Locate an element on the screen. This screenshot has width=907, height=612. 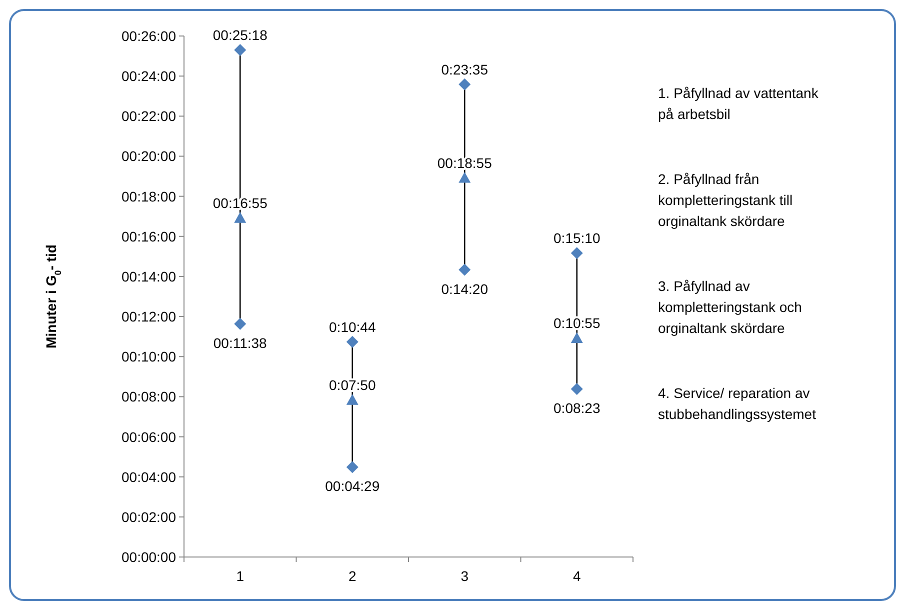
x-tick-label: 4 is located at coordinates (576, 576).